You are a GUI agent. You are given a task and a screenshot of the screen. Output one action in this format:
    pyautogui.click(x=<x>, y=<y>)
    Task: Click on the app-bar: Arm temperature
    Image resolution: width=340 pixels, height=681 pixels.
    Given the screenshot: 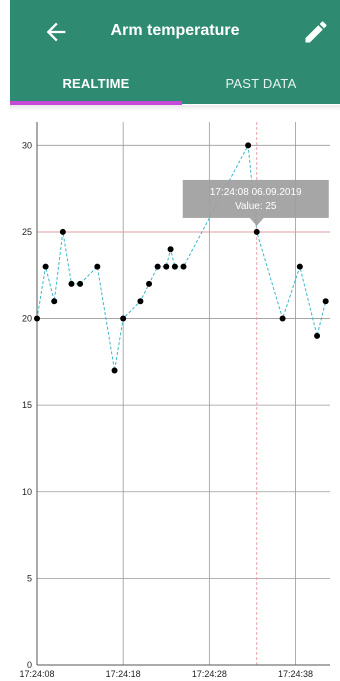 What is the action you would take?
    pyautogui.click(x=175, y=32)
    